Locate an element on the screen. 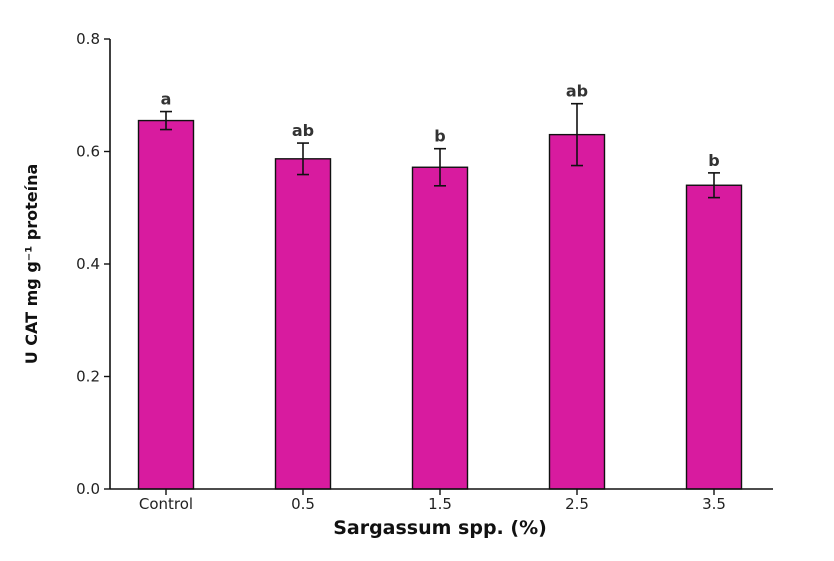  x-tick-label: 0.5 is located at coordinates (303, 504).